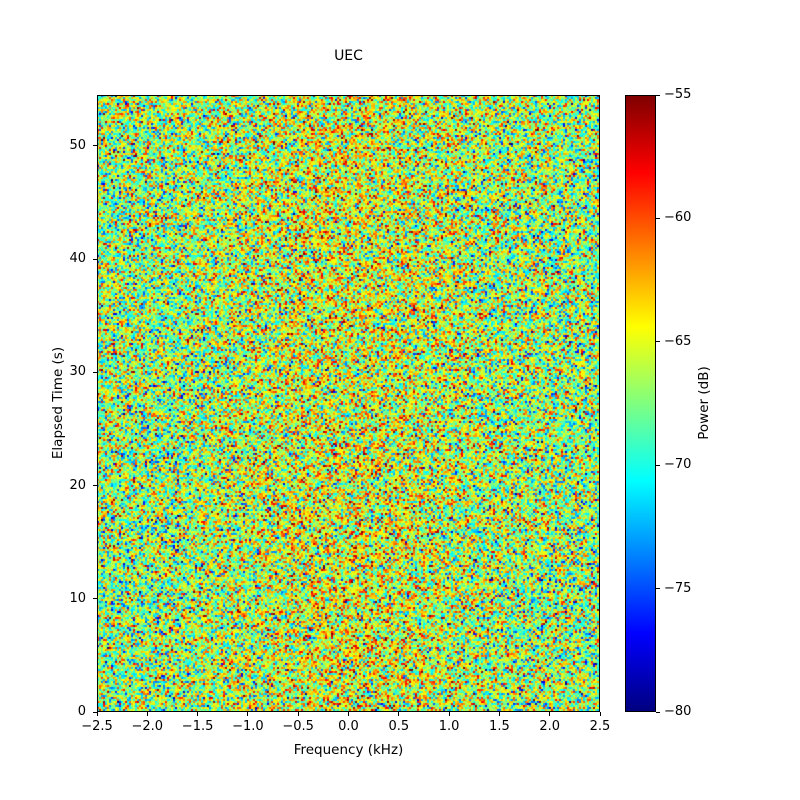 The width and height of the screenshot is (800, 800). What do you see at coordinates (348, 750) in the screenshot?
I see `x-axis-label: Frequency (kHz)` at bounding box center [348, 750].